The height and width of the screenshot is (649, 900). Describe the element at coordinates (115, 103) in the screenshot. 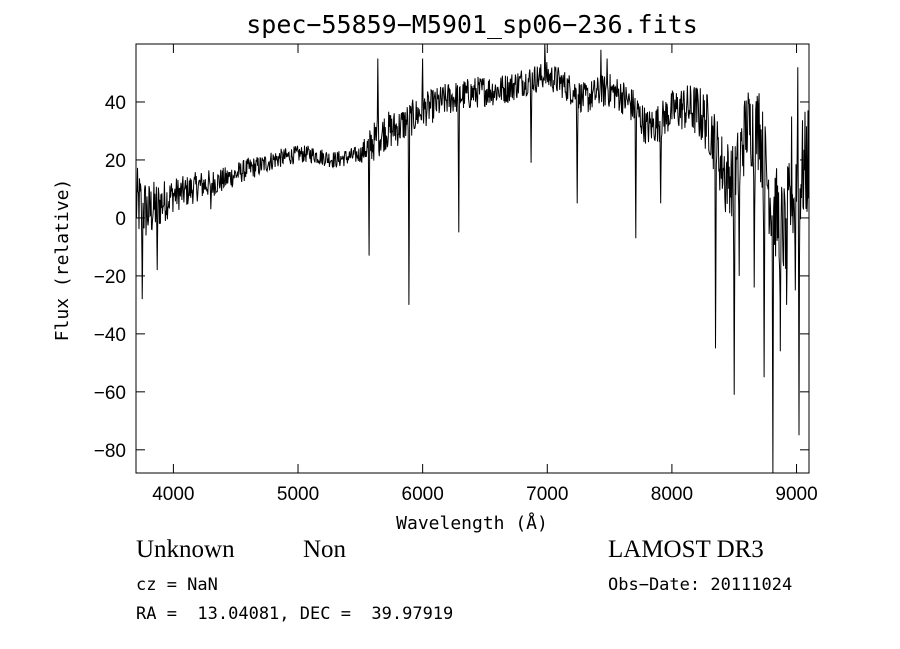

I see `y-tick-label: 40` at that location.